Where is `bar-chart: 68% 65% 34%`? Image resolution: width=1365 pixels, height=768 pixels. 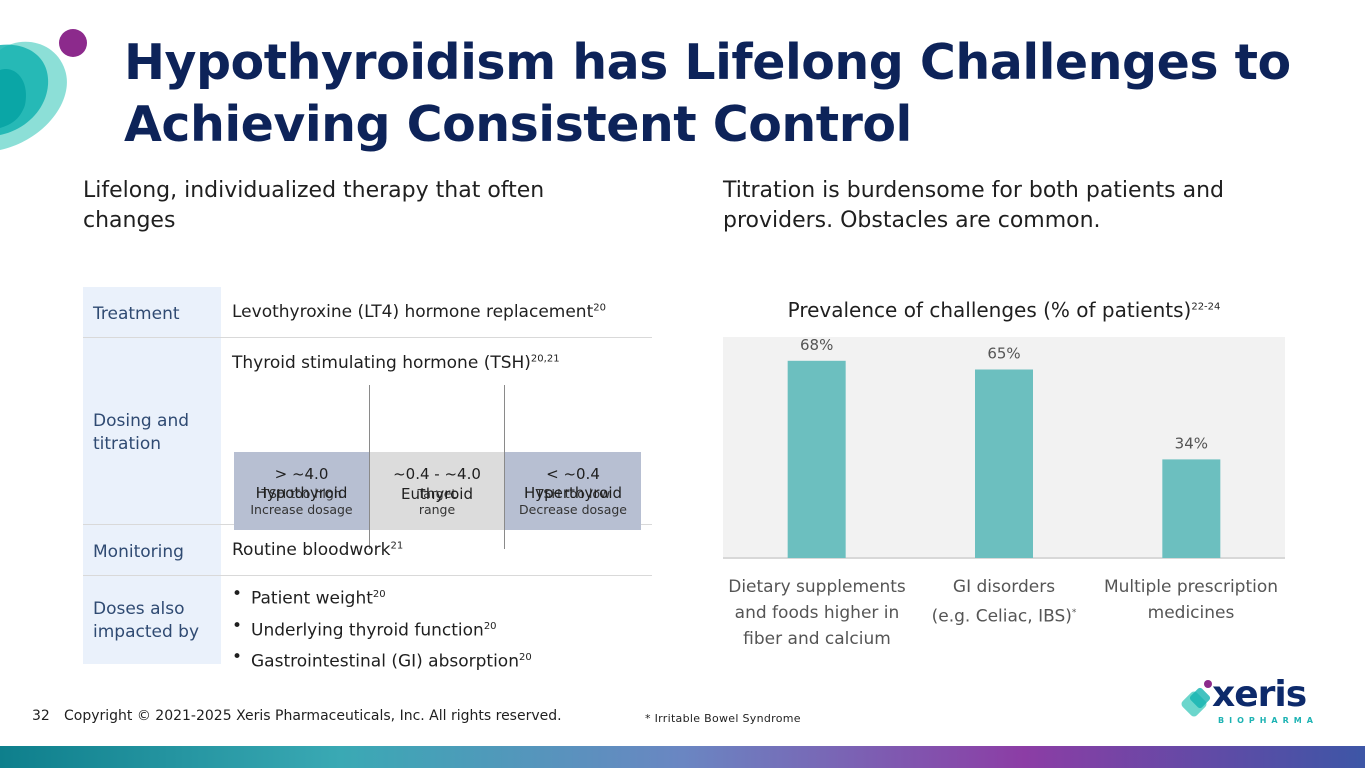
bar-chart: 68% 65% 34% is located at coordinates (1004, 448).